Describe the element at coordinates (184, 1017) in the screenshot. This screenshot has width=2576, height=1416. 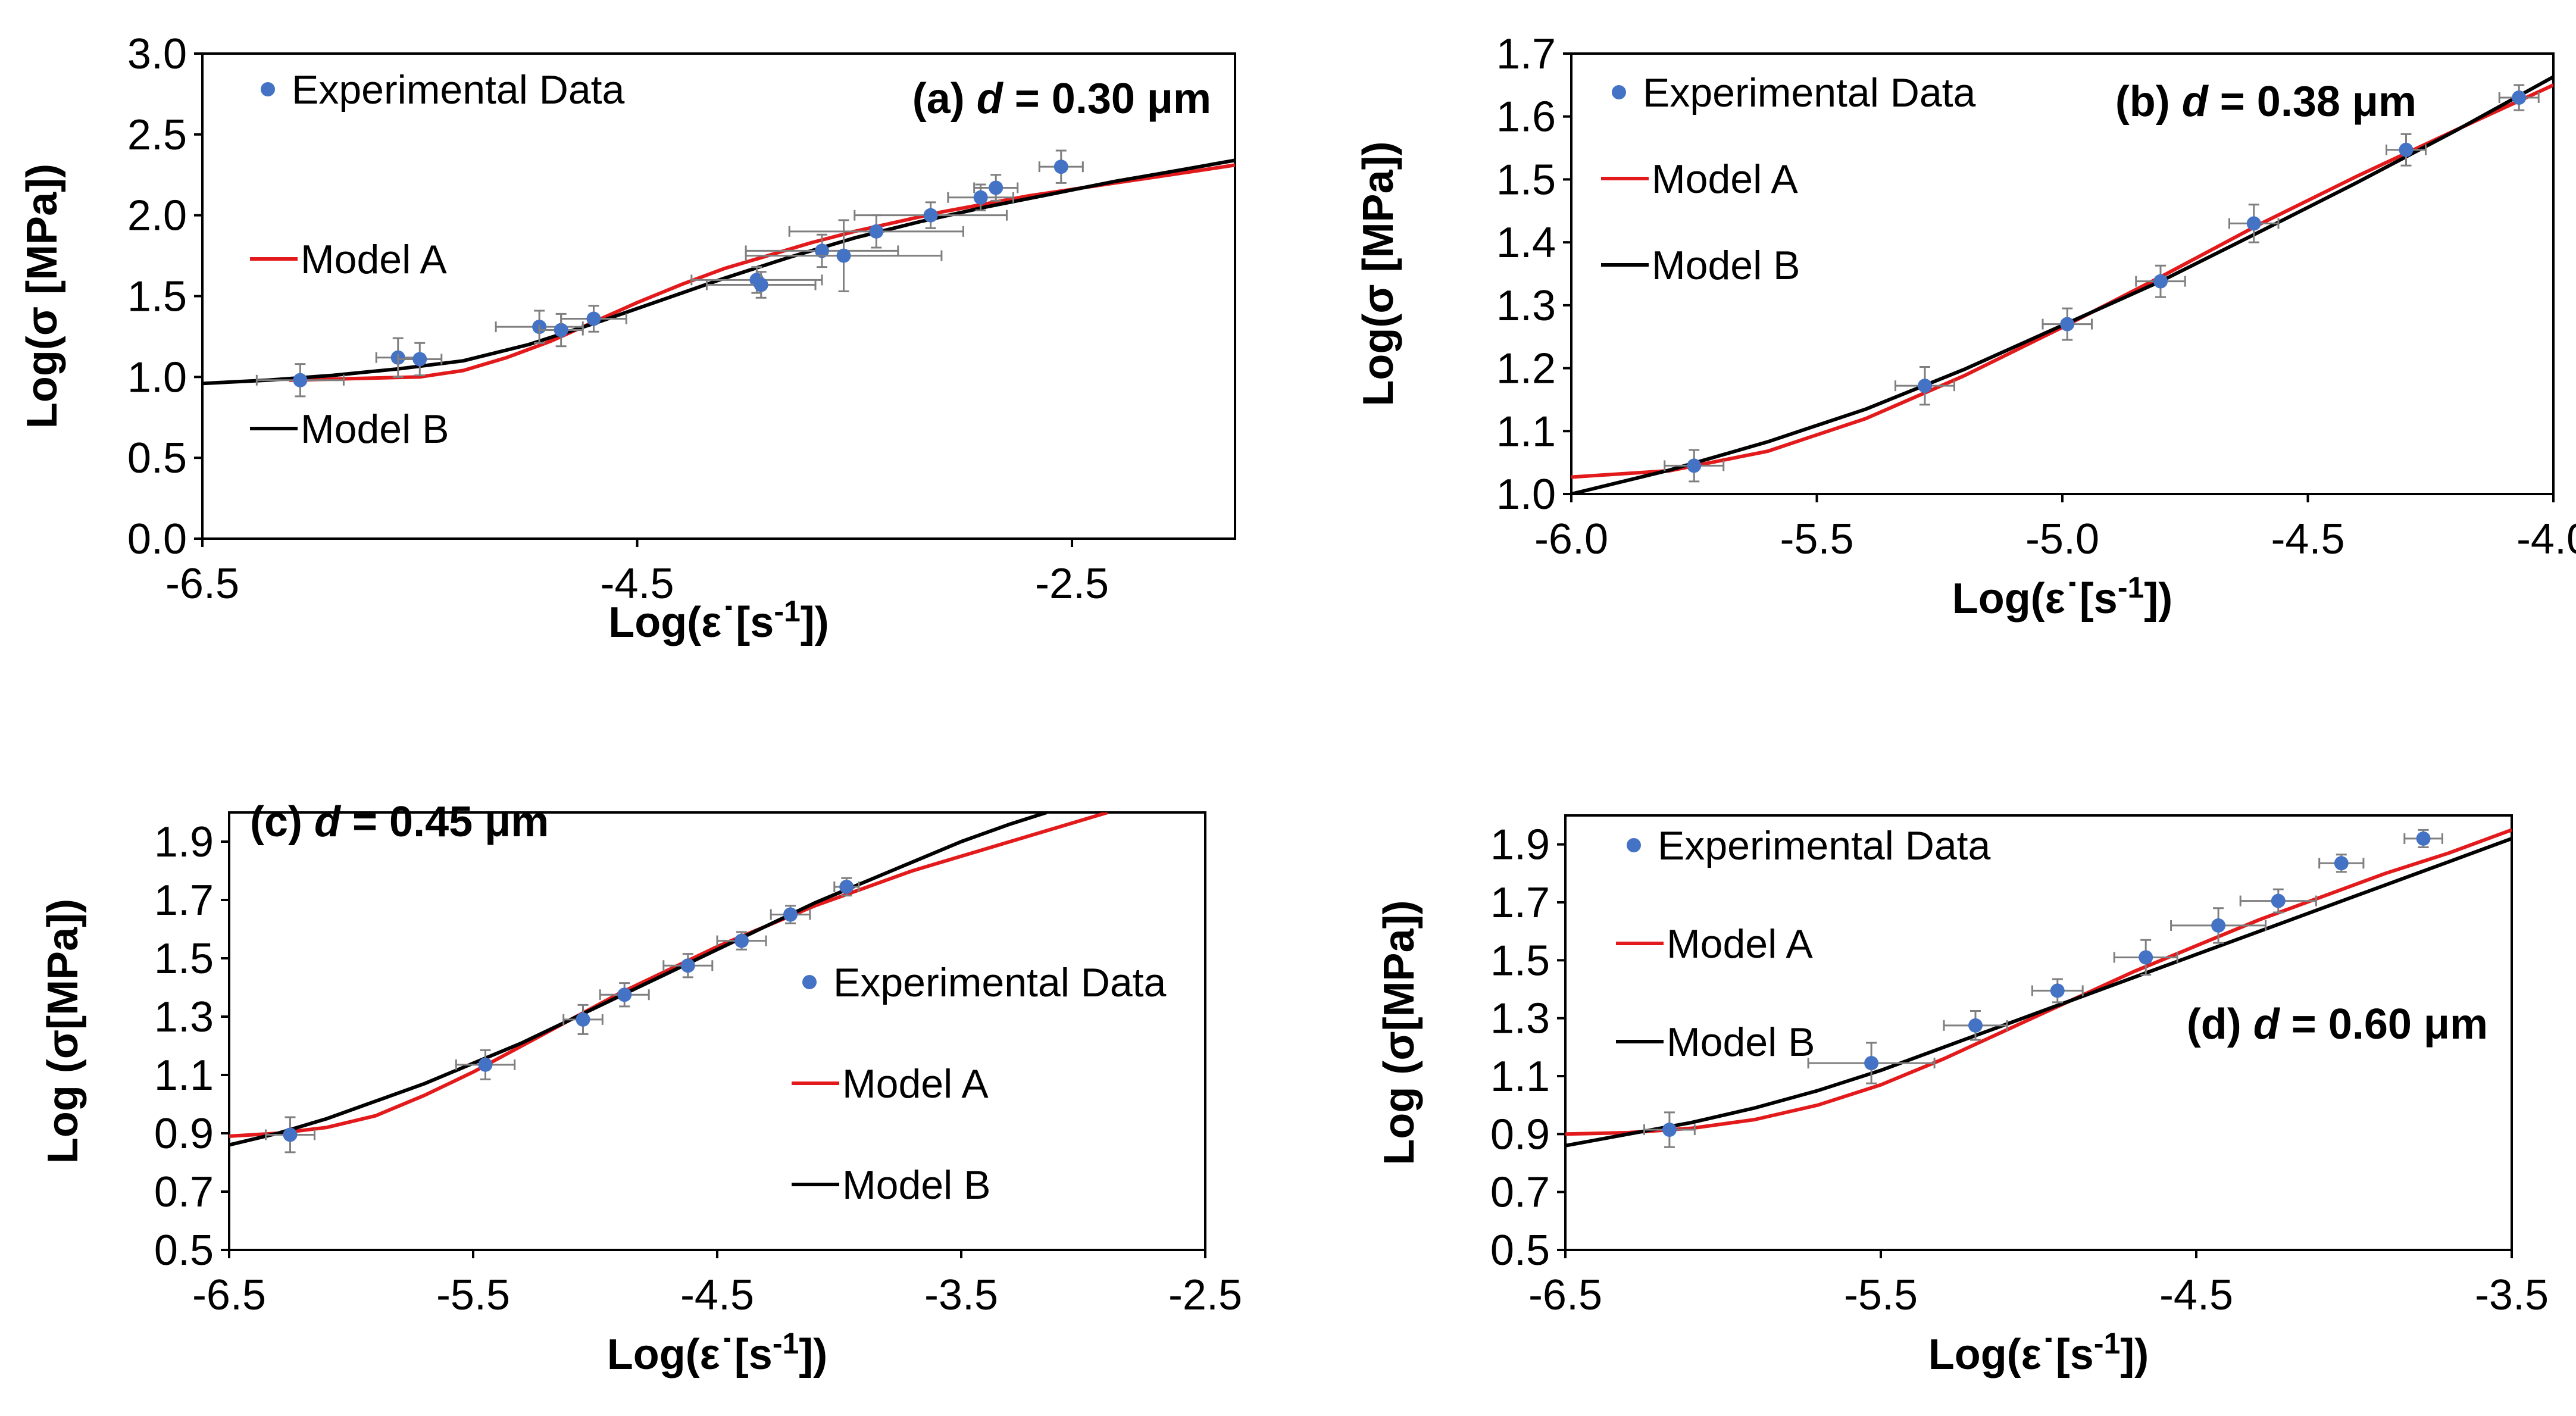
I see `panel-c-y-tick-label: 1.3` at that location.